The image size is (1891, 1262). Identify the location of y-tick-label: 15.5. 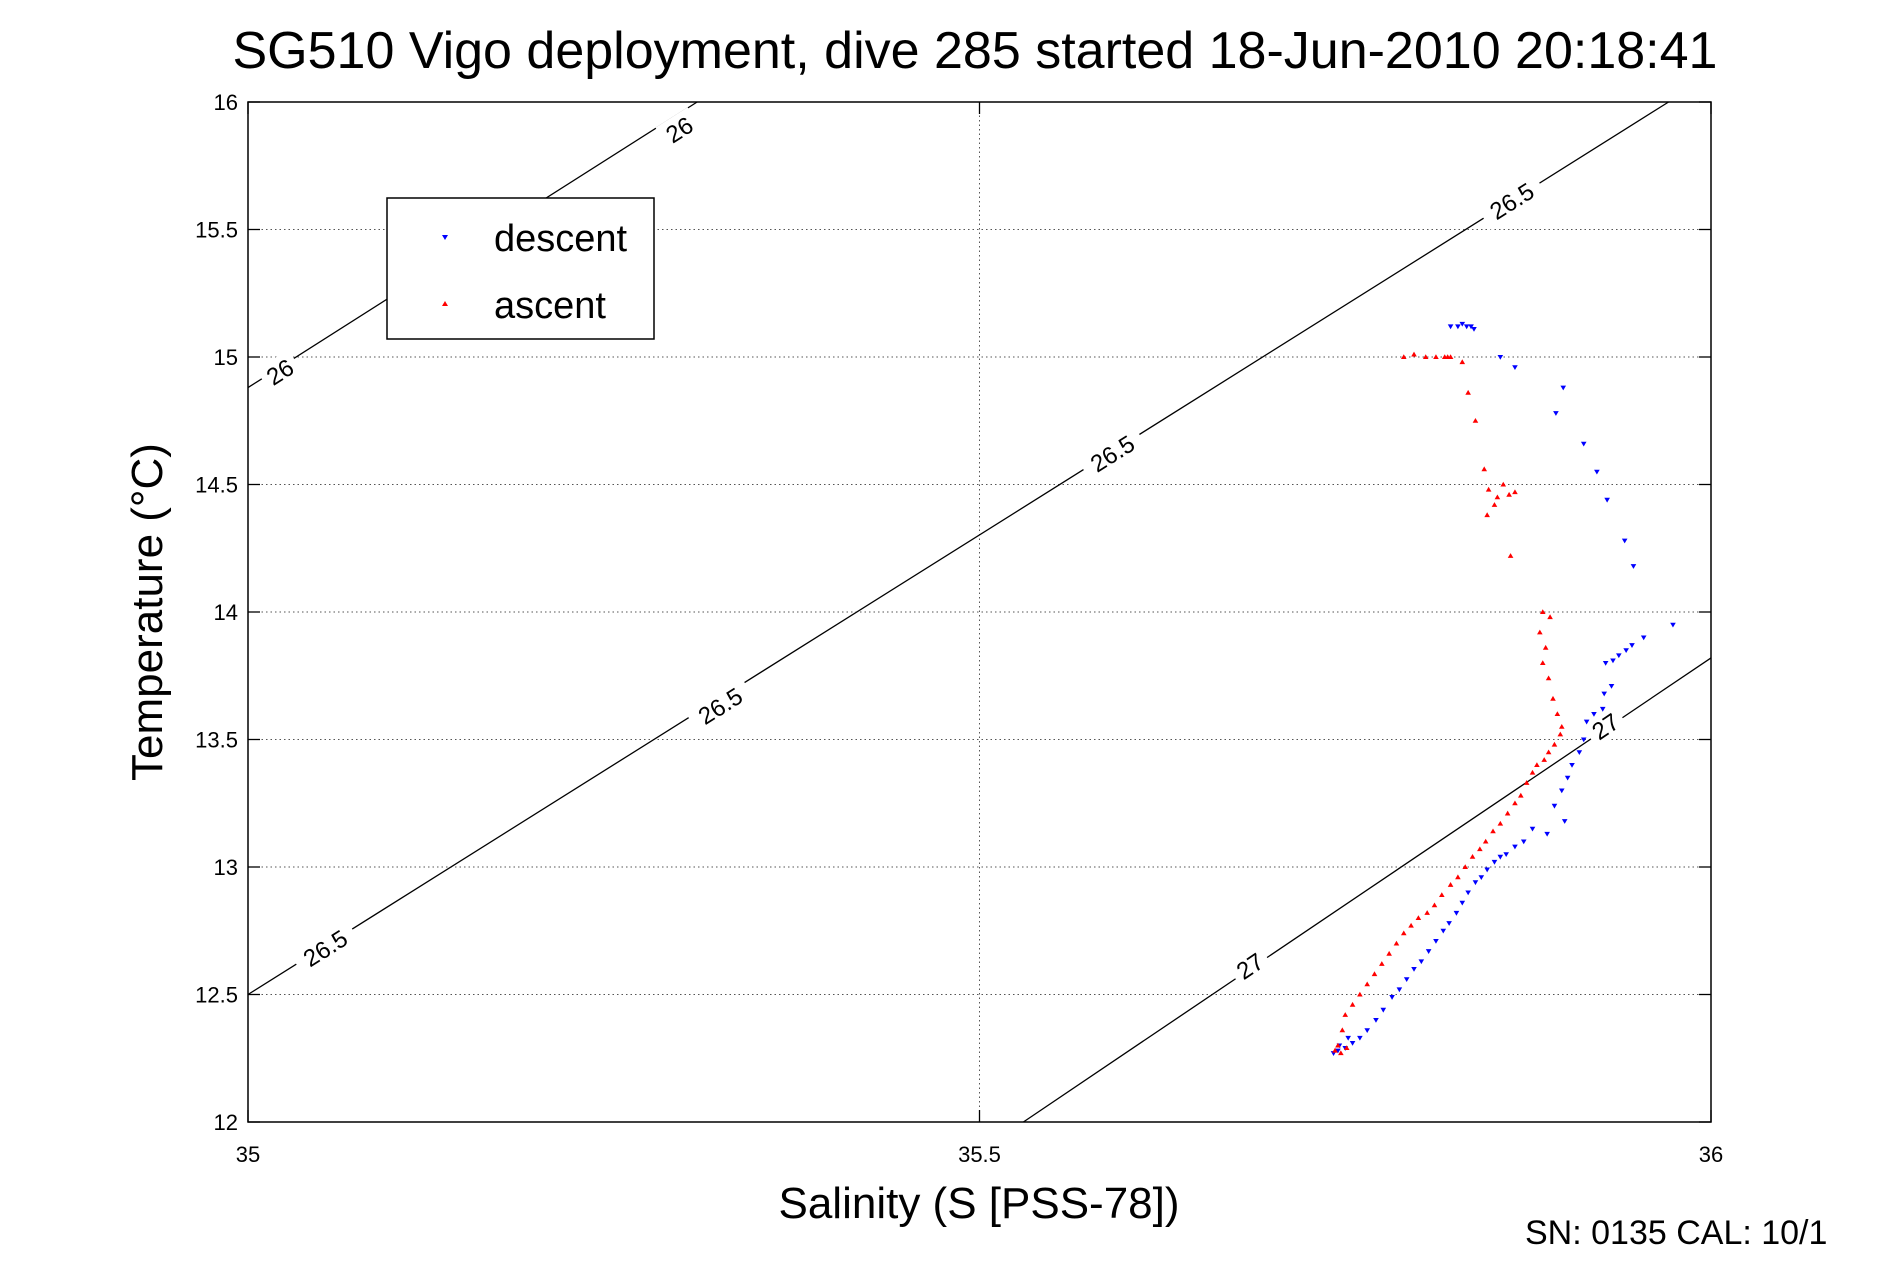
(216, 230).